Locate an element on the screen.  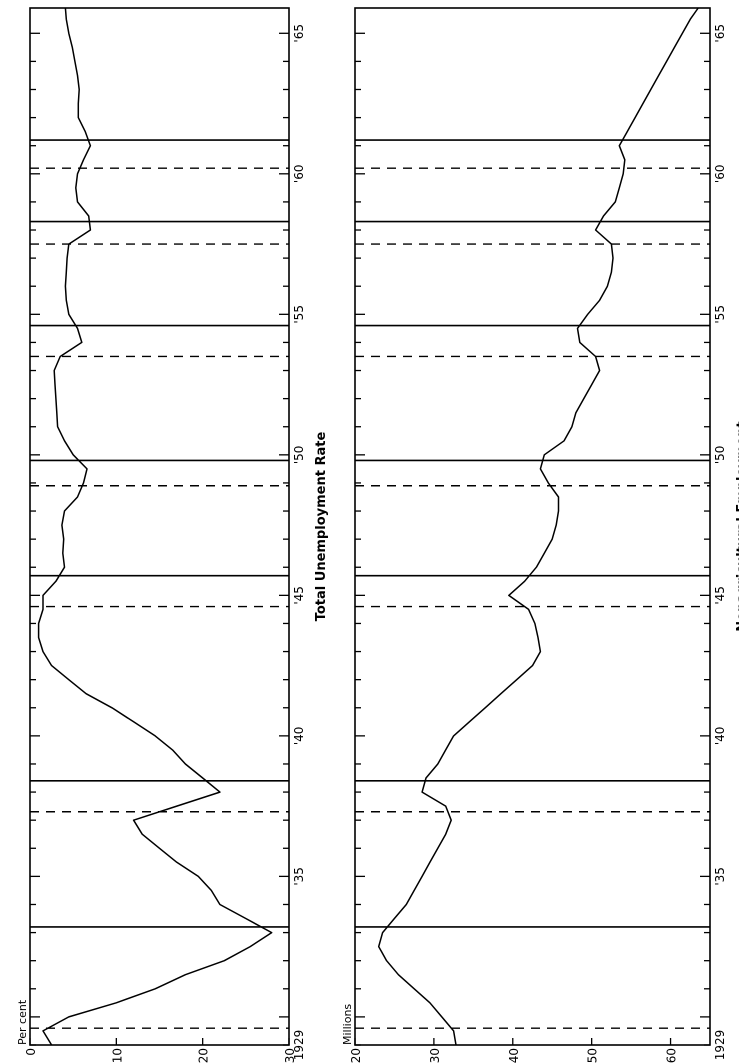
value-tick-label: 50 is located at coordinates (593, 1055).